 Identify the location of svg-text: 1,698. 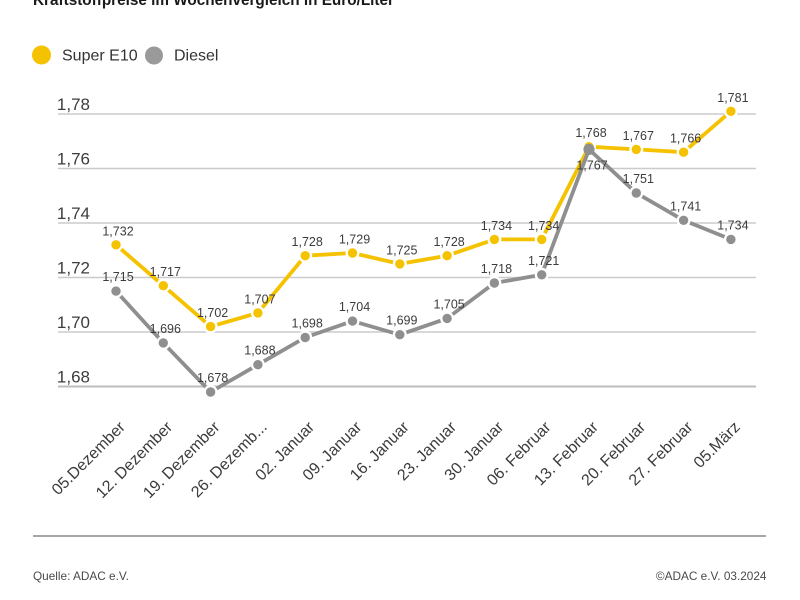
(307, 324).